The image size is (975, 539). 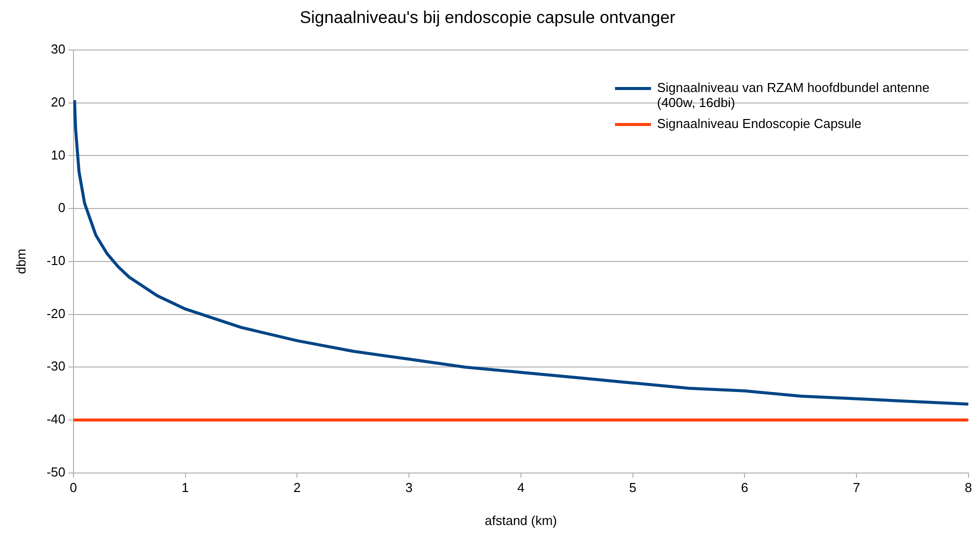 I want to click on x-tick-label: 4, so click(x=521, y=488).